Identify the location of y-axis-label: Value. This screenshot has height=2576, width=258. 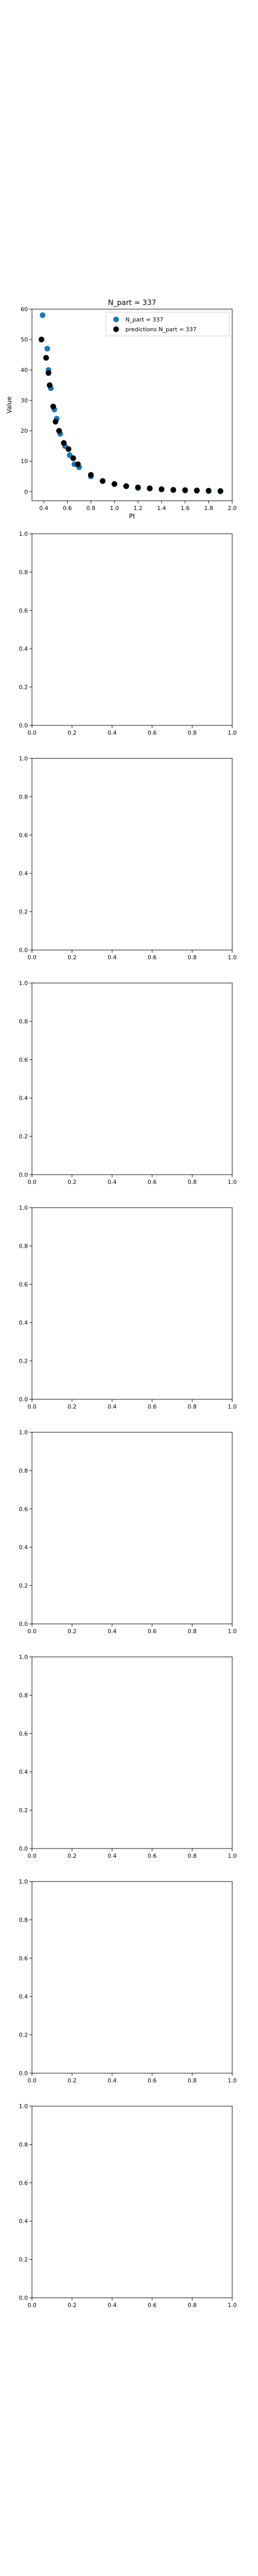
(9, 405).